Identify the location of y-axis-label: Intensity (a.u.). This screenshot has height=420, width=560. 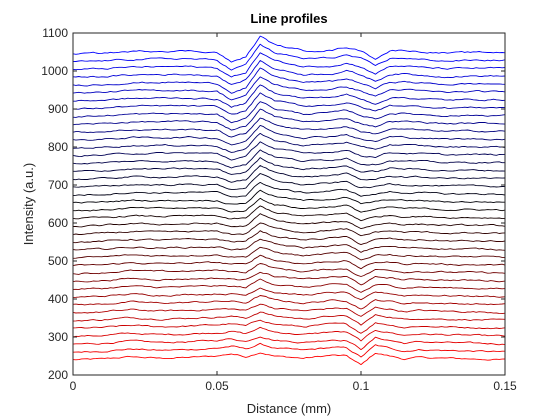
(28, 204).